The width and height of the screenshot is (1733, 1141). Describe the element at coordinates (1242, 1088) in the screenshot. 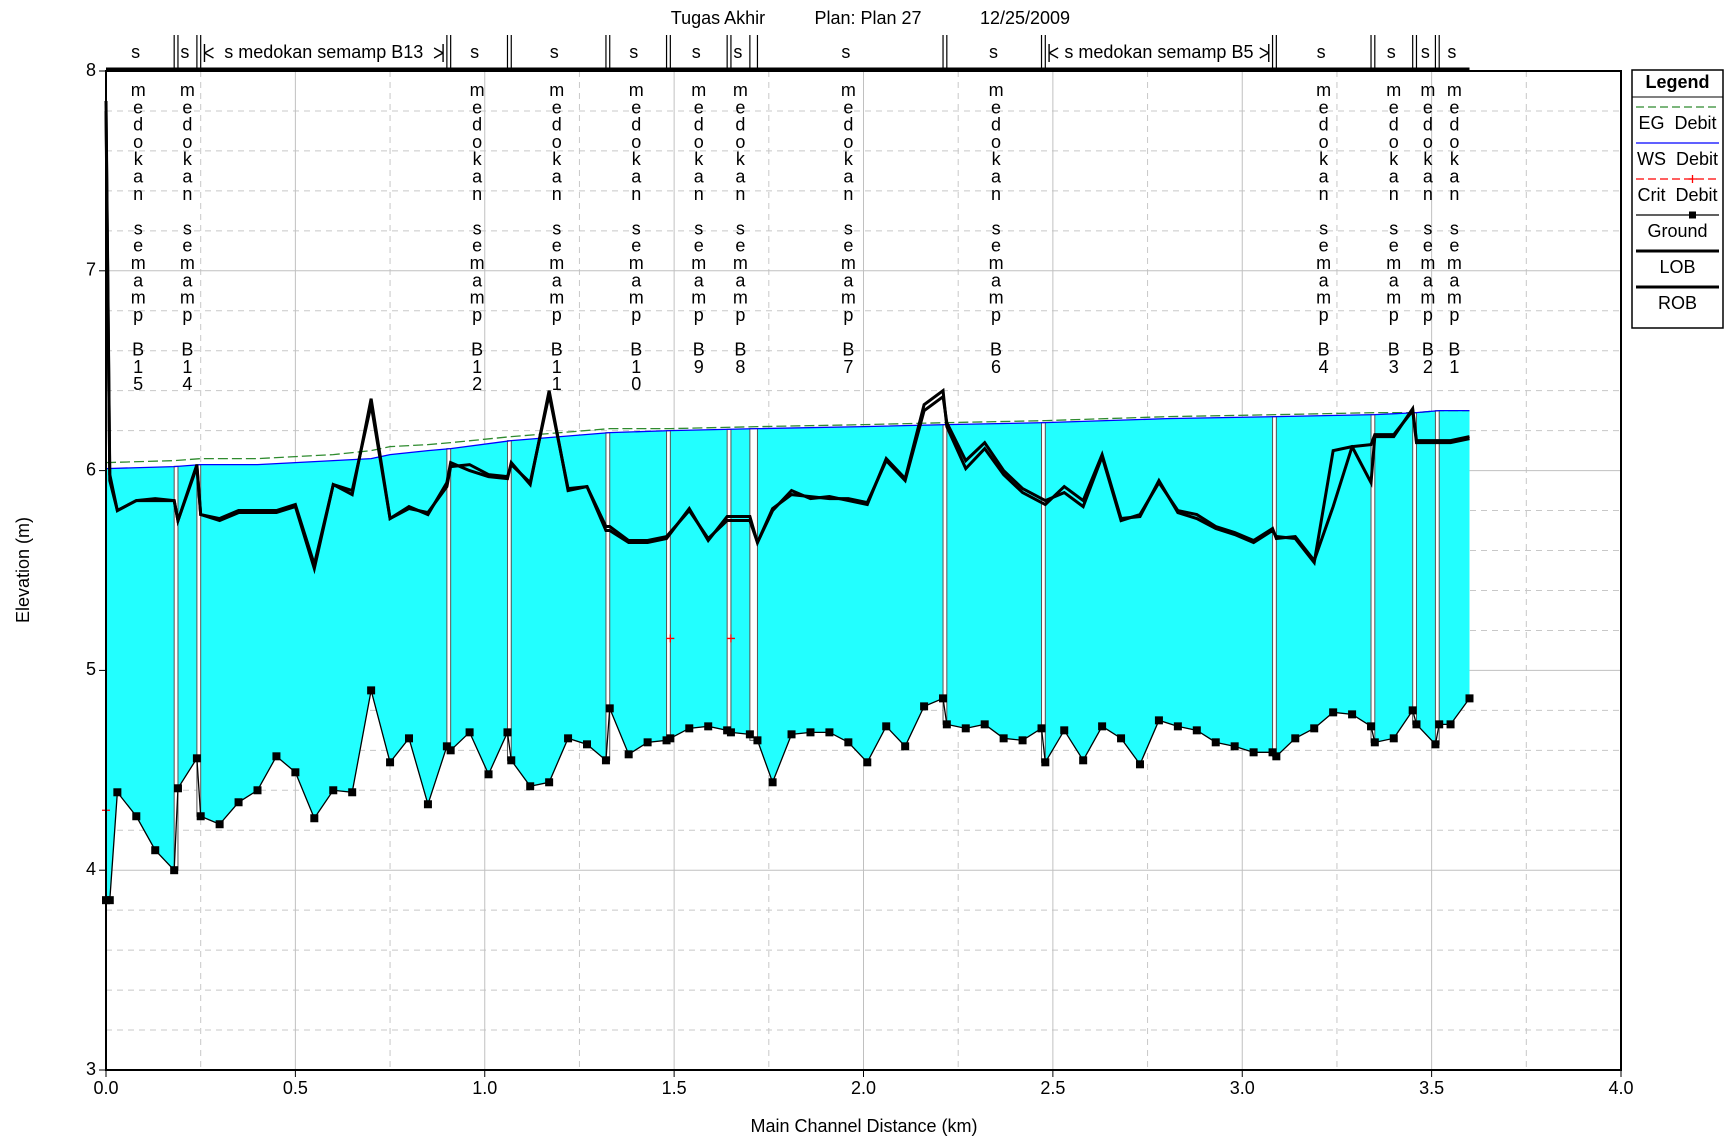

I see `x-tick-label: 3.0` at that location.